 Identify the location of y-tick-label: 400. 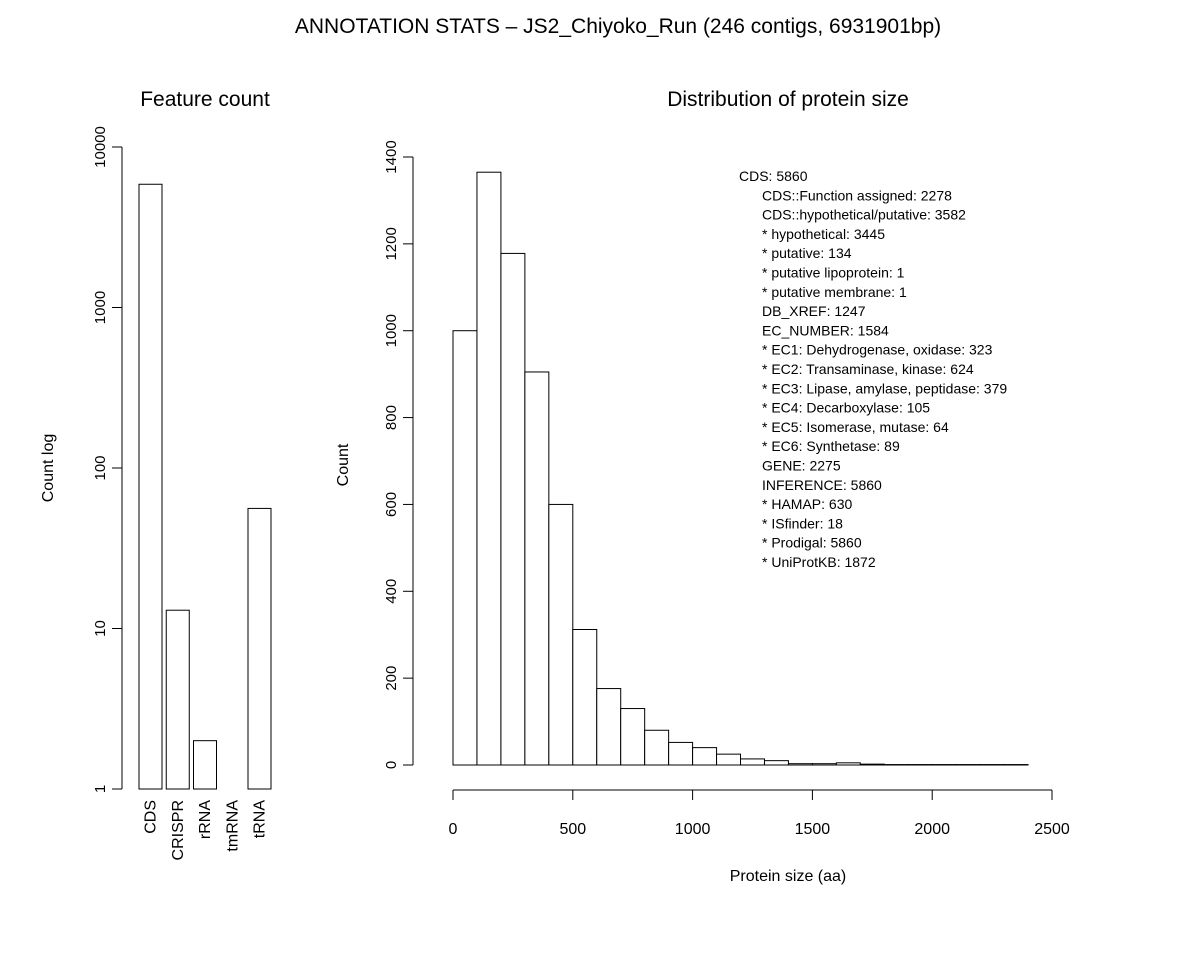
(391, 591).